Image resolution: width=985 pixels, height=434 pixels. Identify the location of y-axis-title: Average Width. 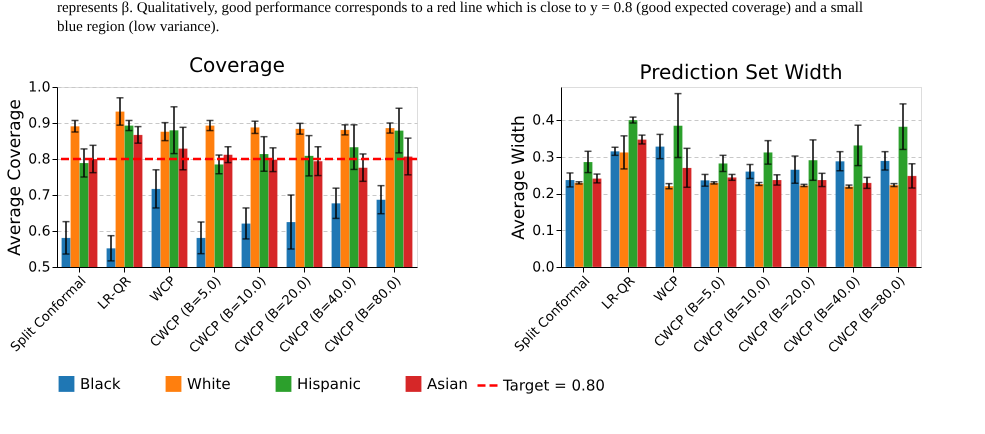
(519, 177).